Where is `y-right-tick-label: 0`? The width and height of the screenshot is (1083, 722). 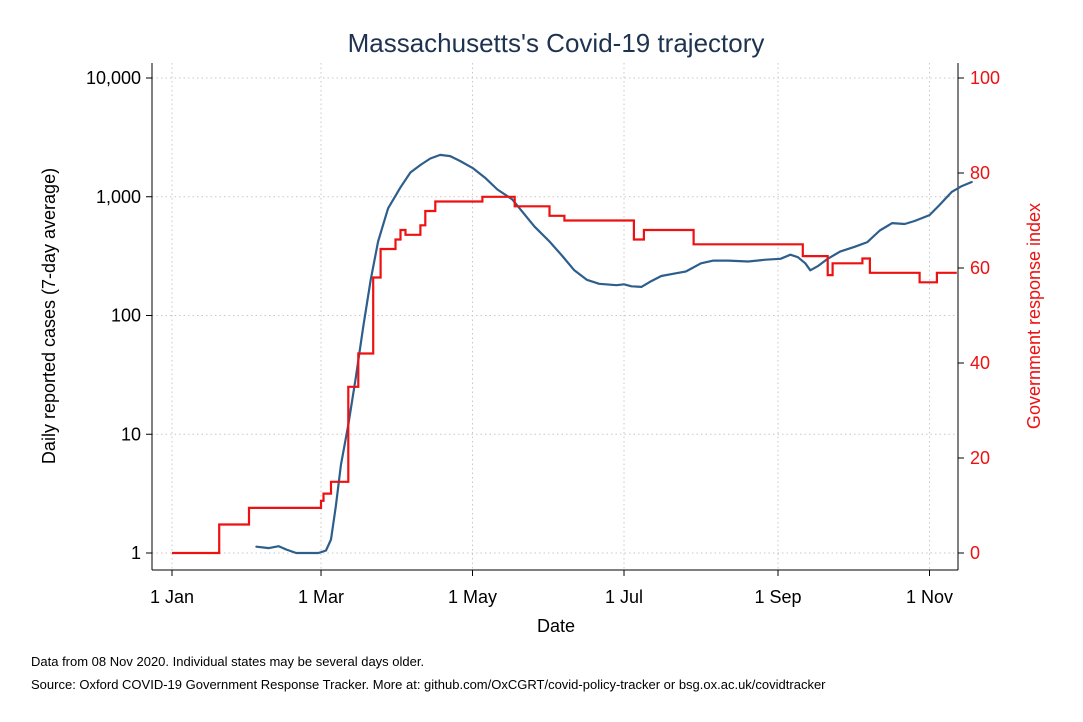
y-right-tick-label: 0 is located at coordinates (975, 553).